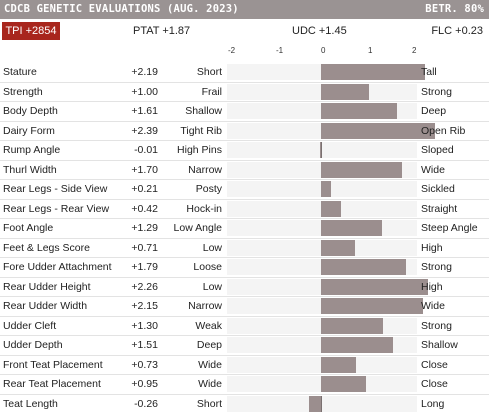  Describe the element at coordinates (144, 247) in the screenshot. I see `trait-value: +0.71` at that location.